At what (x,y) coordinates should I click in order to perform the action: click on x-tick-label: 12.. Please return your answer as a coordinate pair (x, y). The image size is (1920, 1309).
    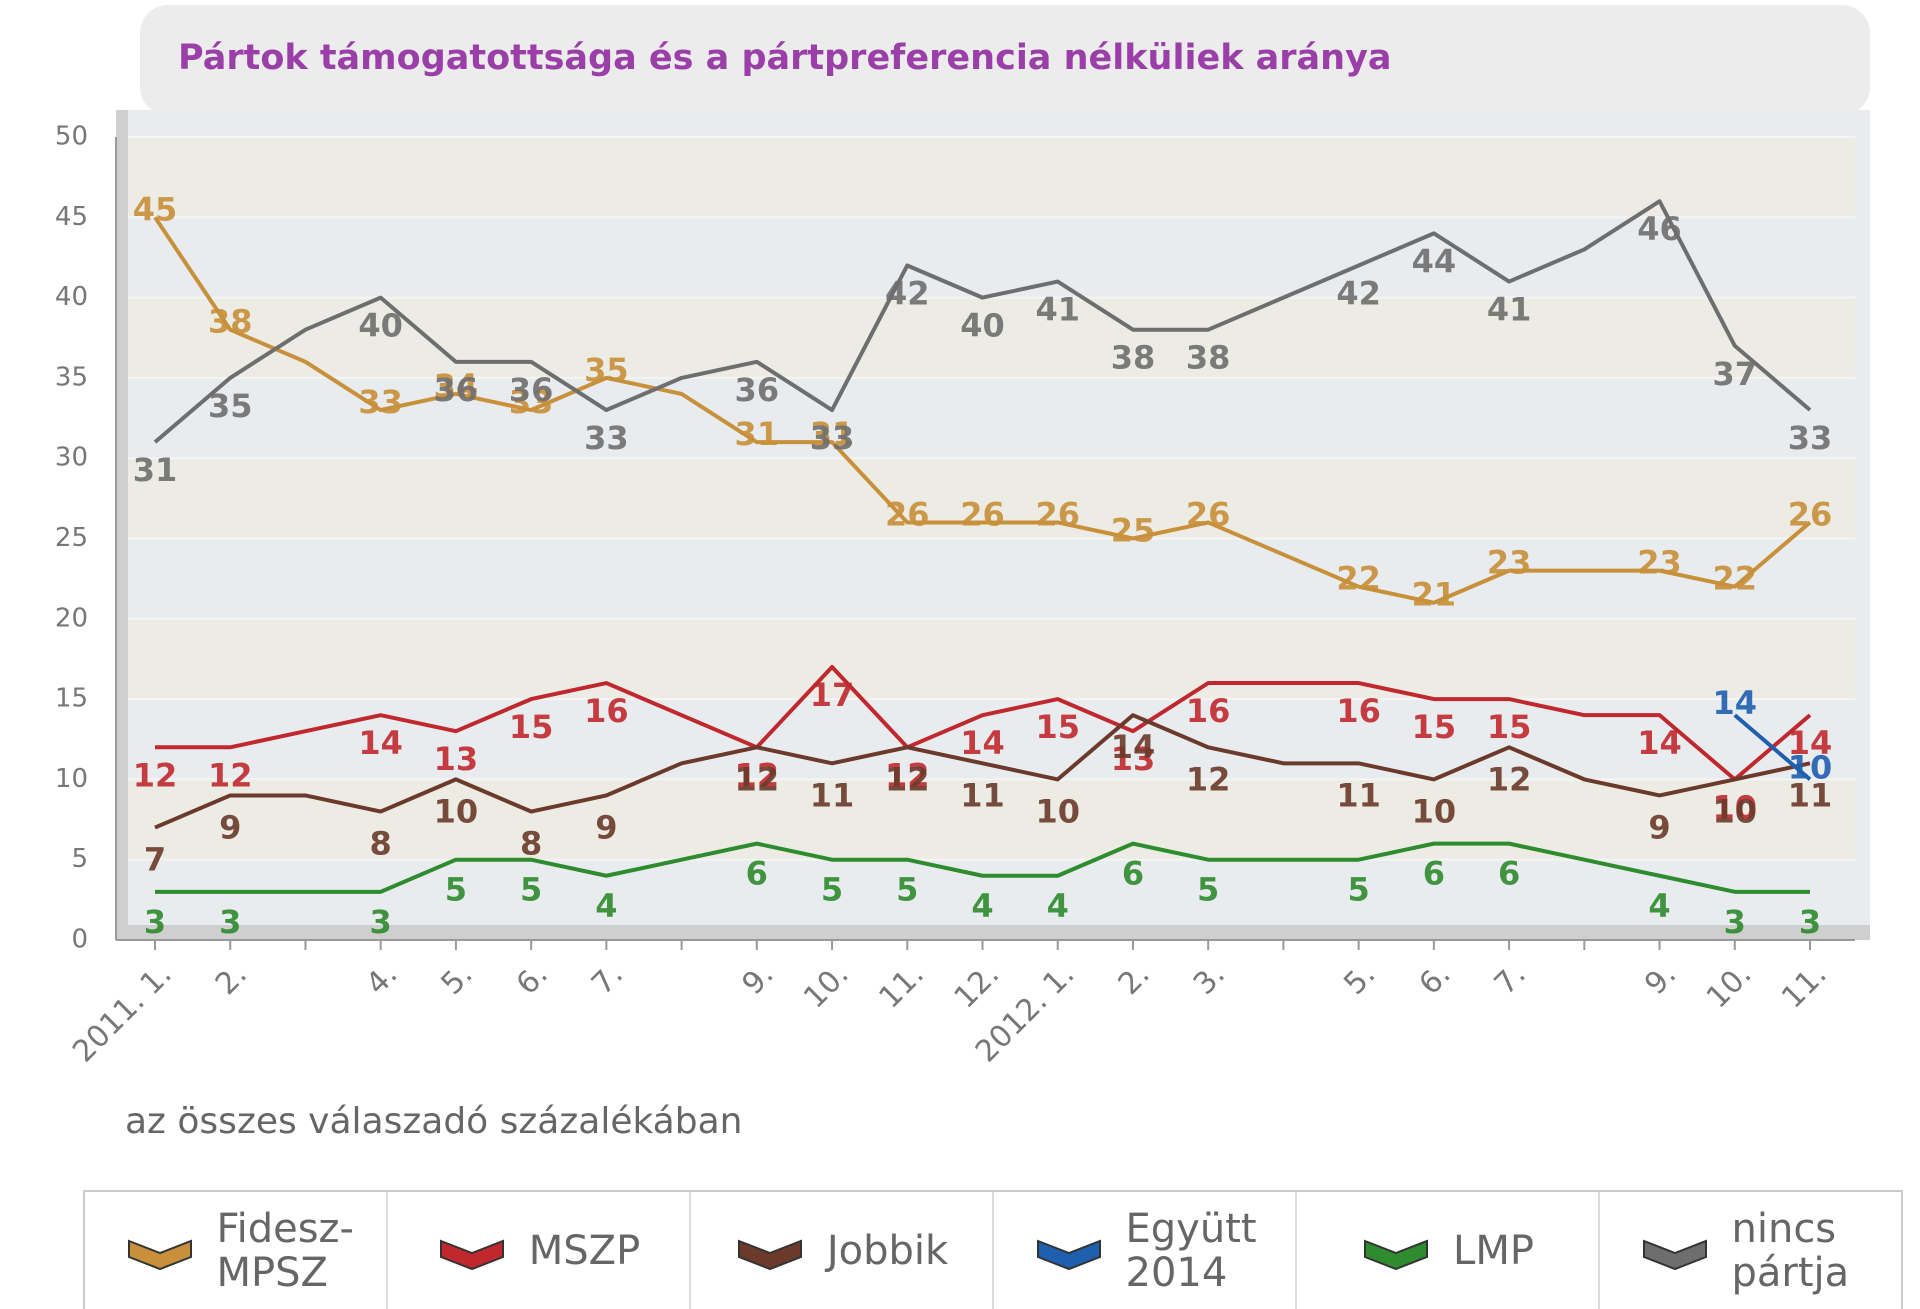
    Looking at the image, I should click on (977, 986).